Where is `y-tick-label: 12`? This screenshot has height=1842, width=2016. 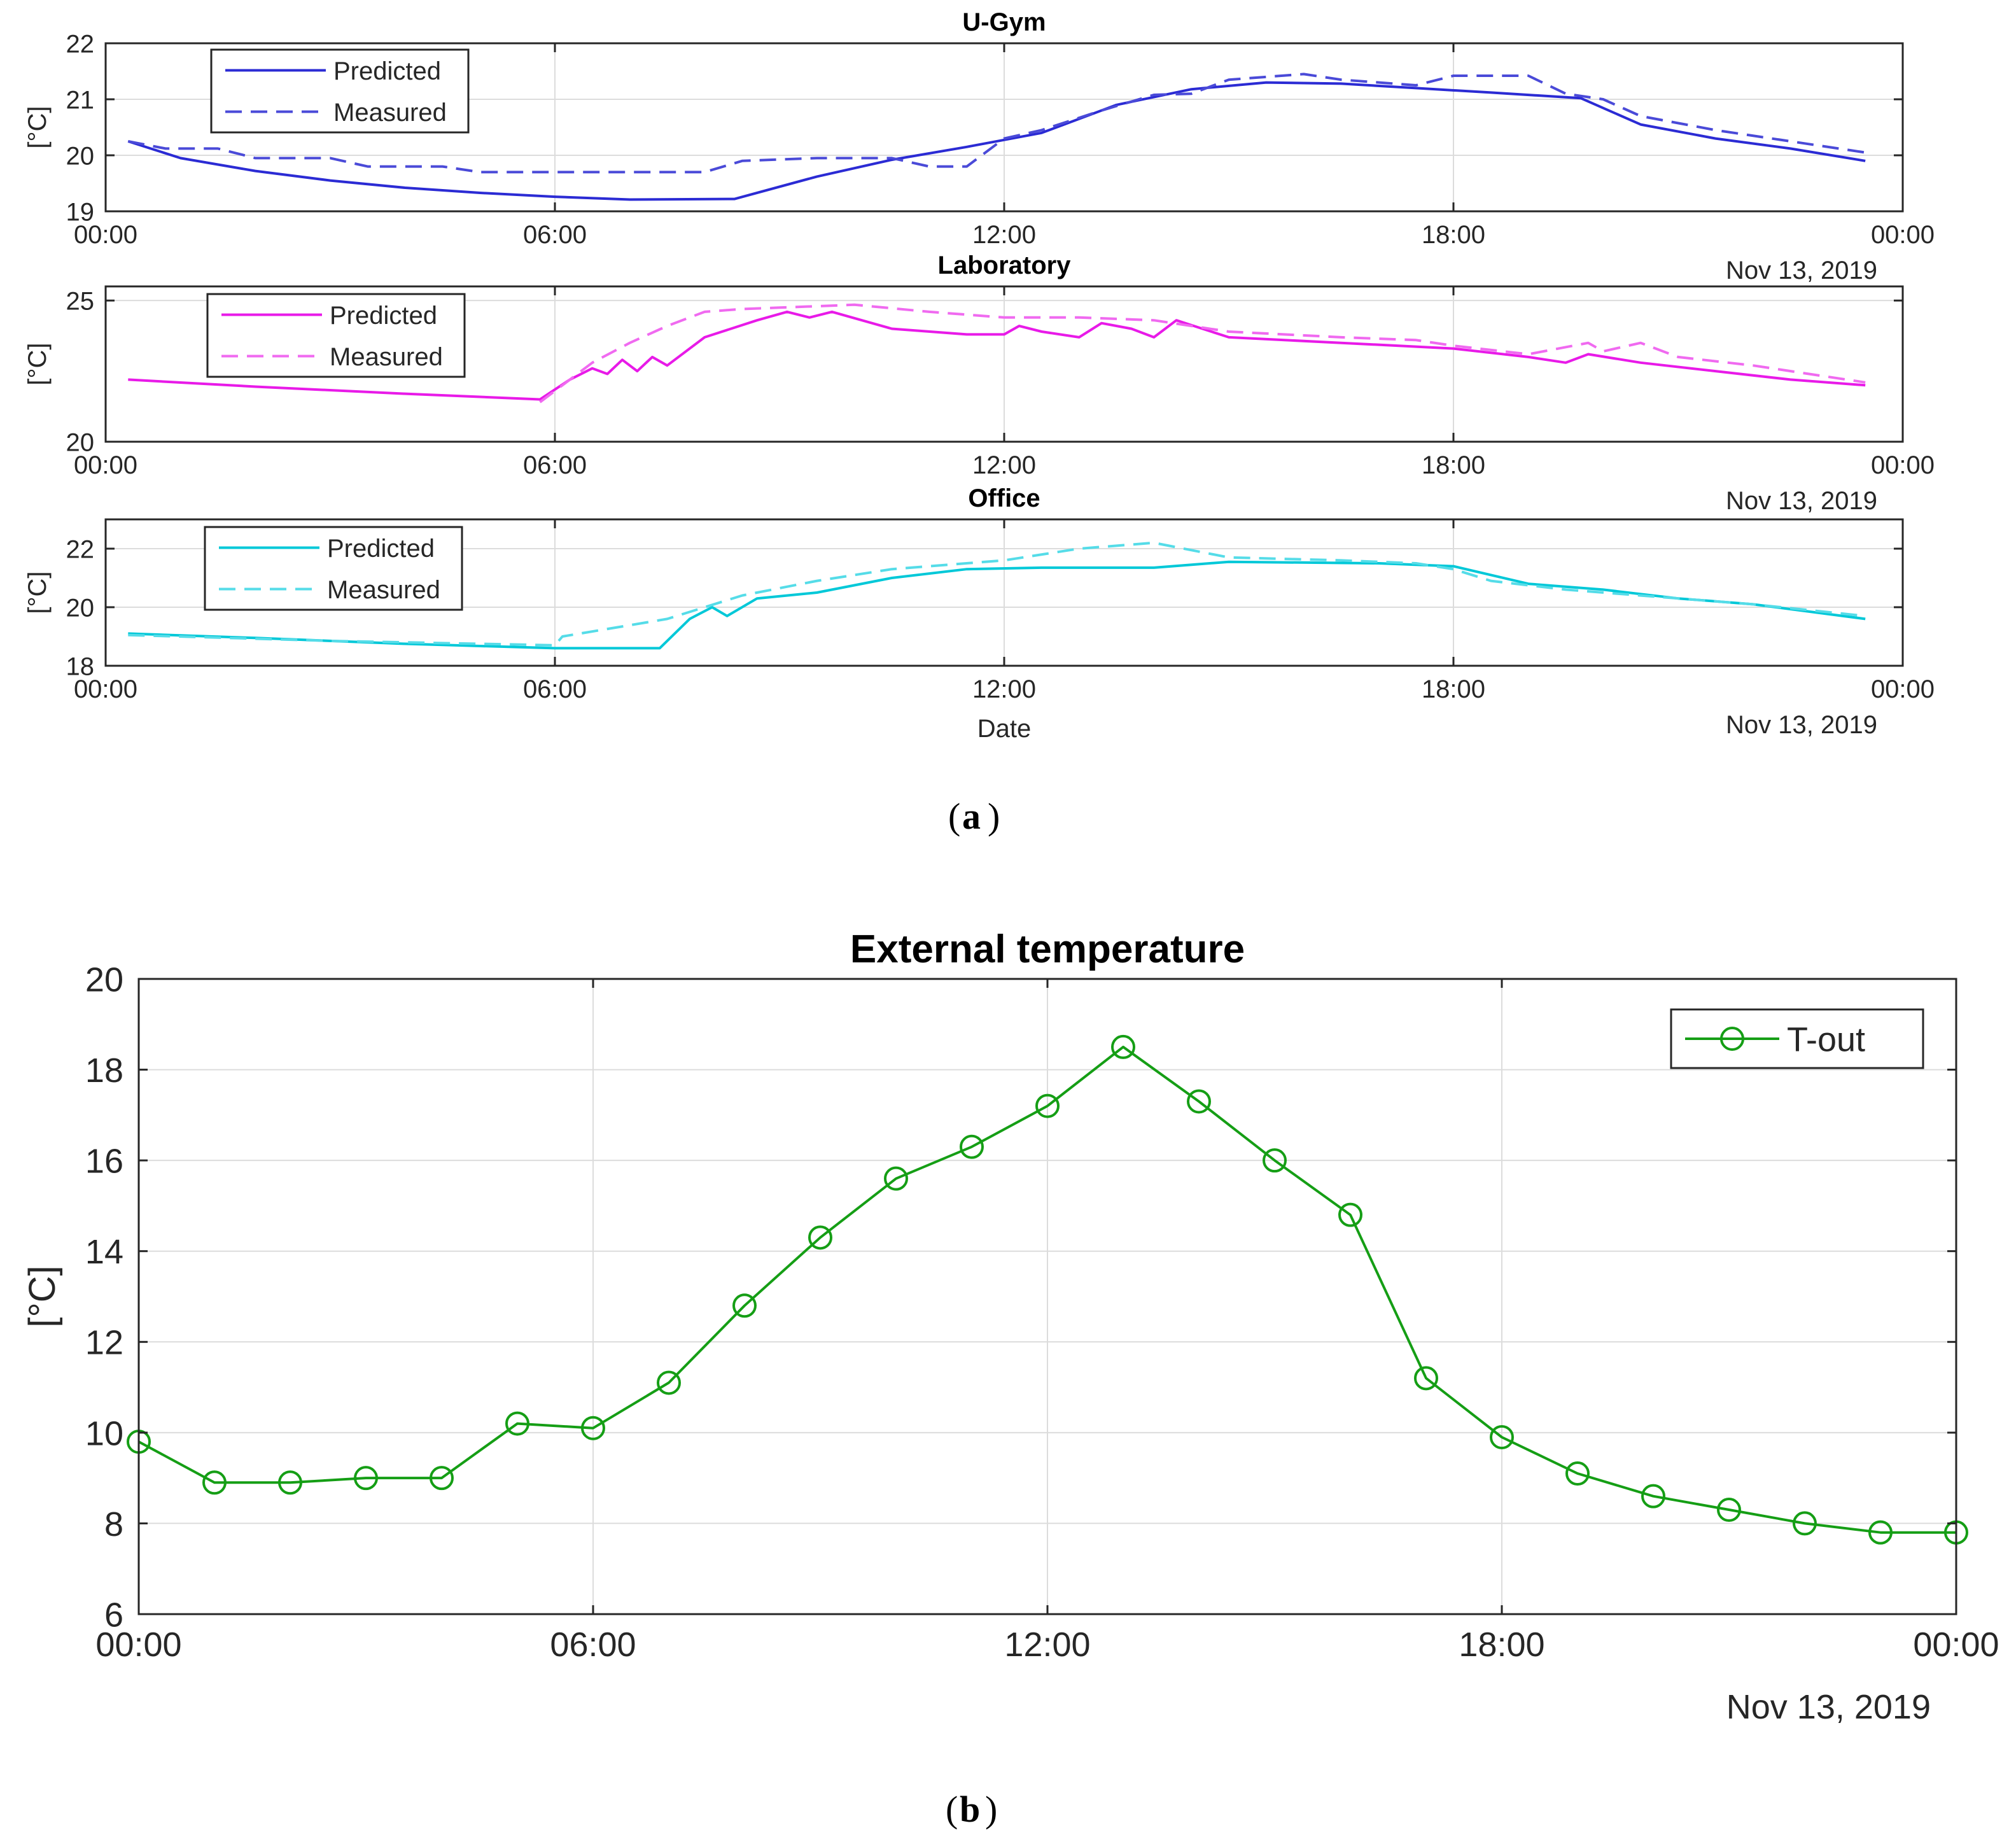 y-tick-label: 12 is located at coordinates (104, 1343).